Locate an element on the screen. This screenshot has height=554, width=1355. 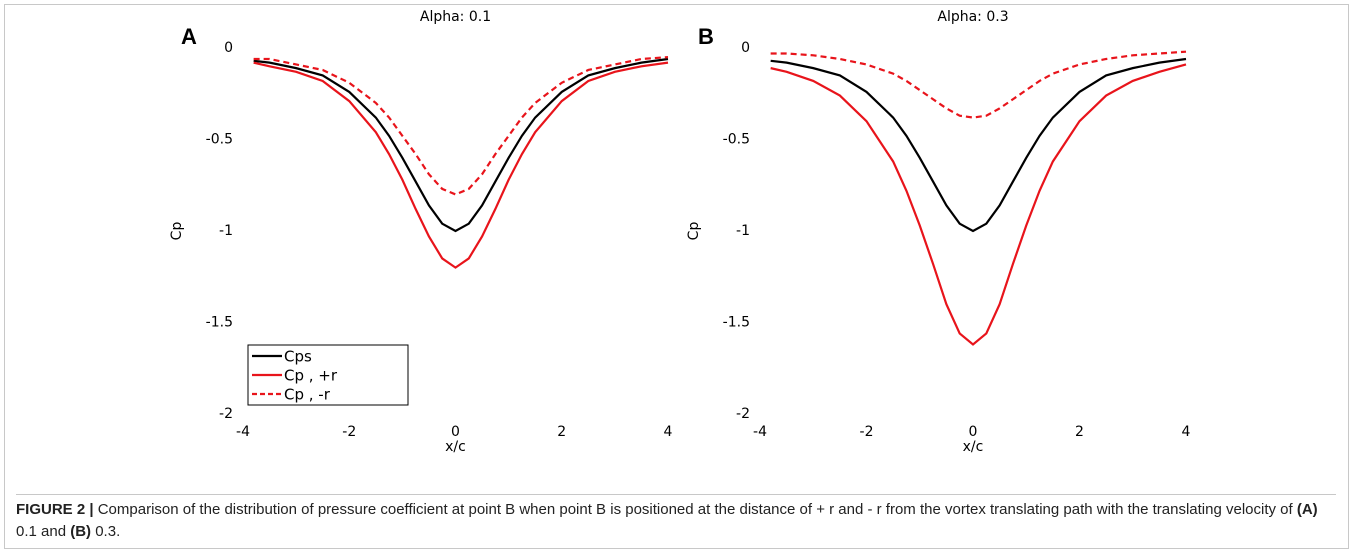
chart-title: Alpha: 0.3 is located at coordinates (972, 17).